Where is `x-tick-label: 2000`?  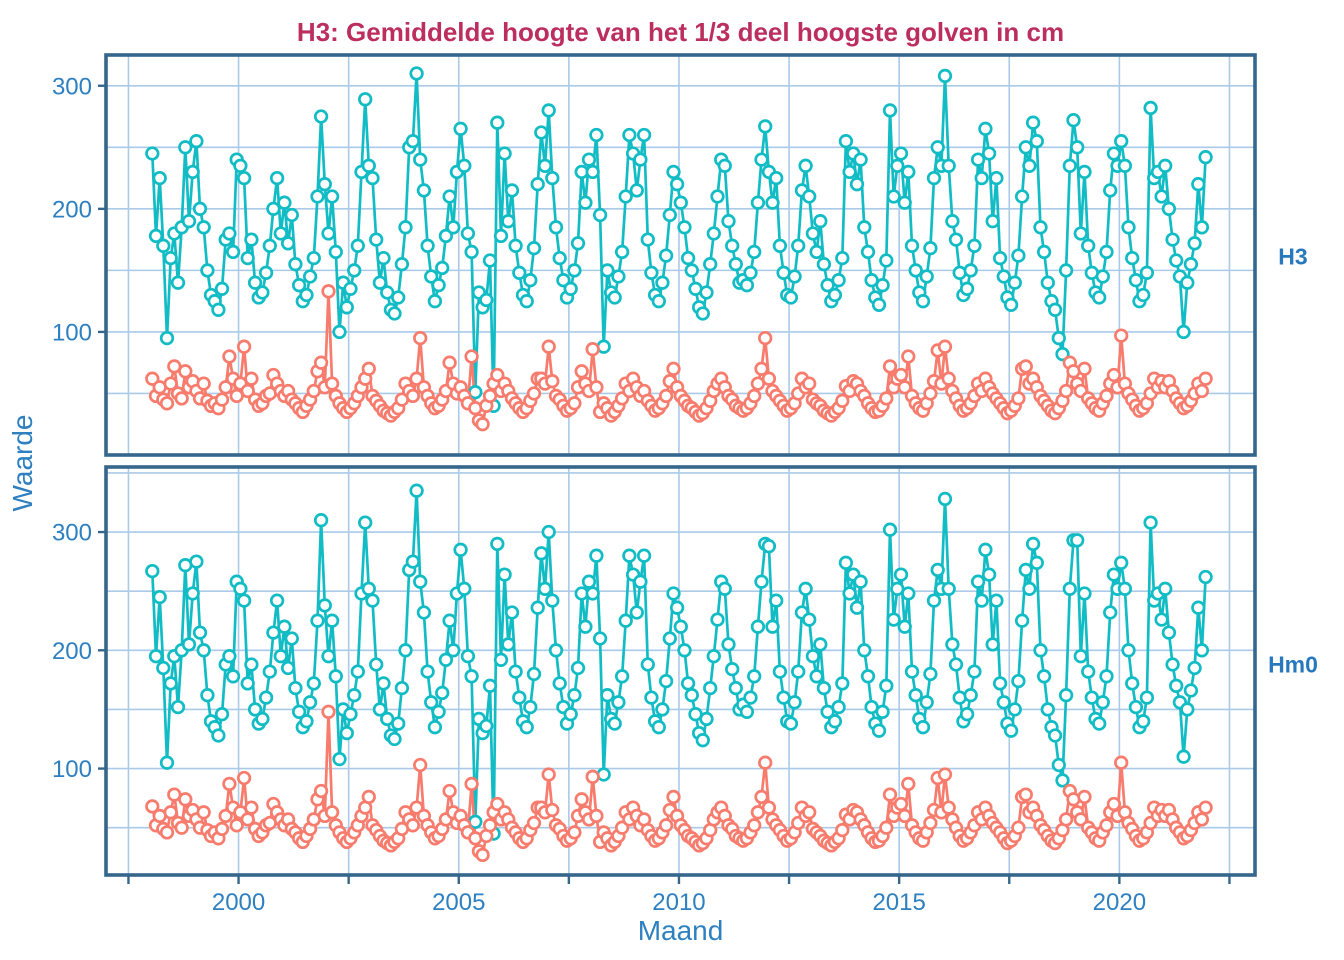 x-tick-label: 2000 is located at coordinates (238, 902).